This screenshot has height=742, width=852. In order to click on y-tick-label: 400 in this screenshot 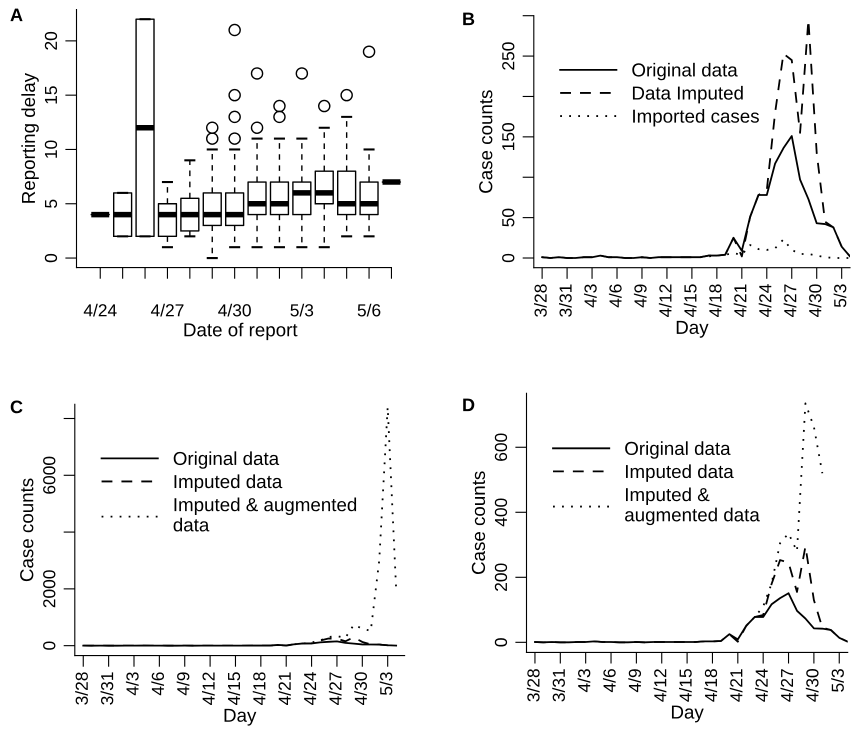, I will do `click(501, 512)`.